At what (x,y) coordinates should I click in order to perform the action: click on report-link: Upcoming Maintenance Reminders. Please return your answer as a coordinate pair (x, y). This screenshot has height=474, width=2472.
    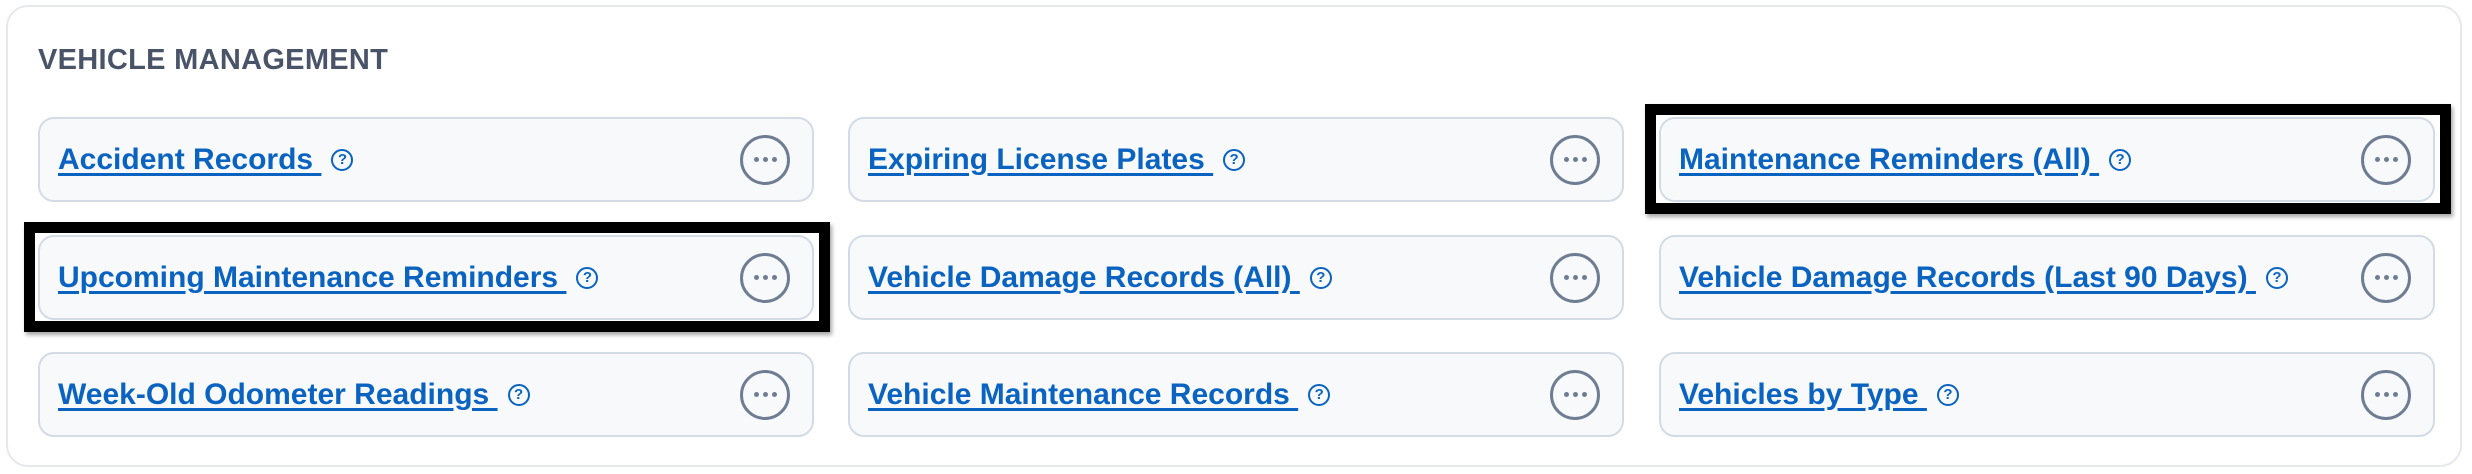
    Looking at the image, I should click on (312, 277).